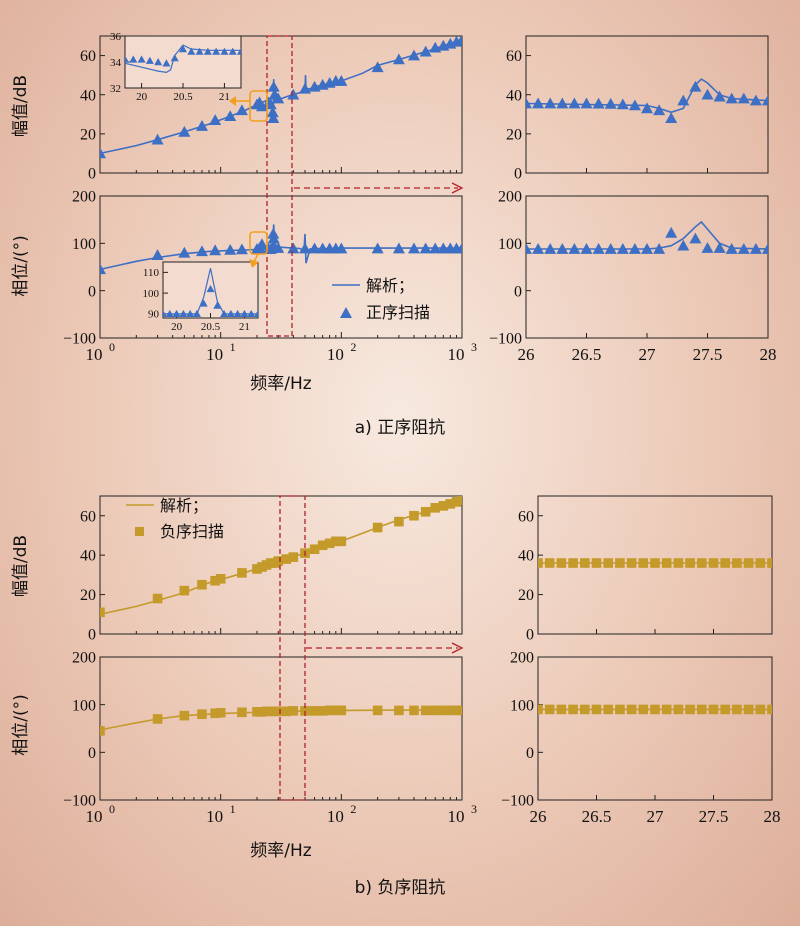 The image size is (800, 926). I want to click on xlabel-b: 频率/Hz, so click(281, 851).